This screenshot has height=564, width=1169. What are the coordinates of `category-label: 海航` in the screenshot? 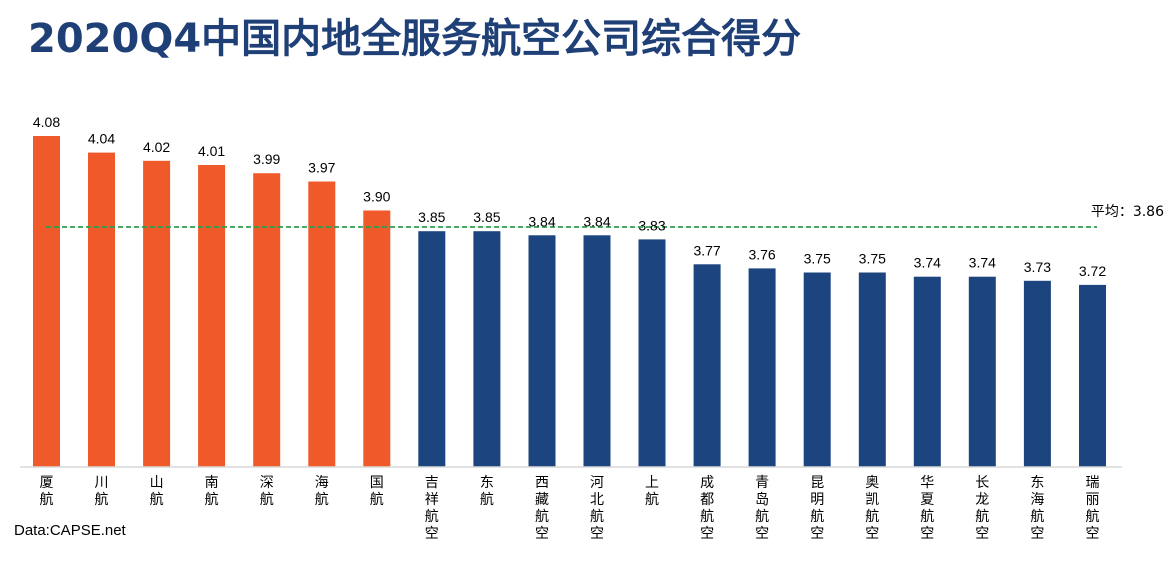 It's located at (322, 491).